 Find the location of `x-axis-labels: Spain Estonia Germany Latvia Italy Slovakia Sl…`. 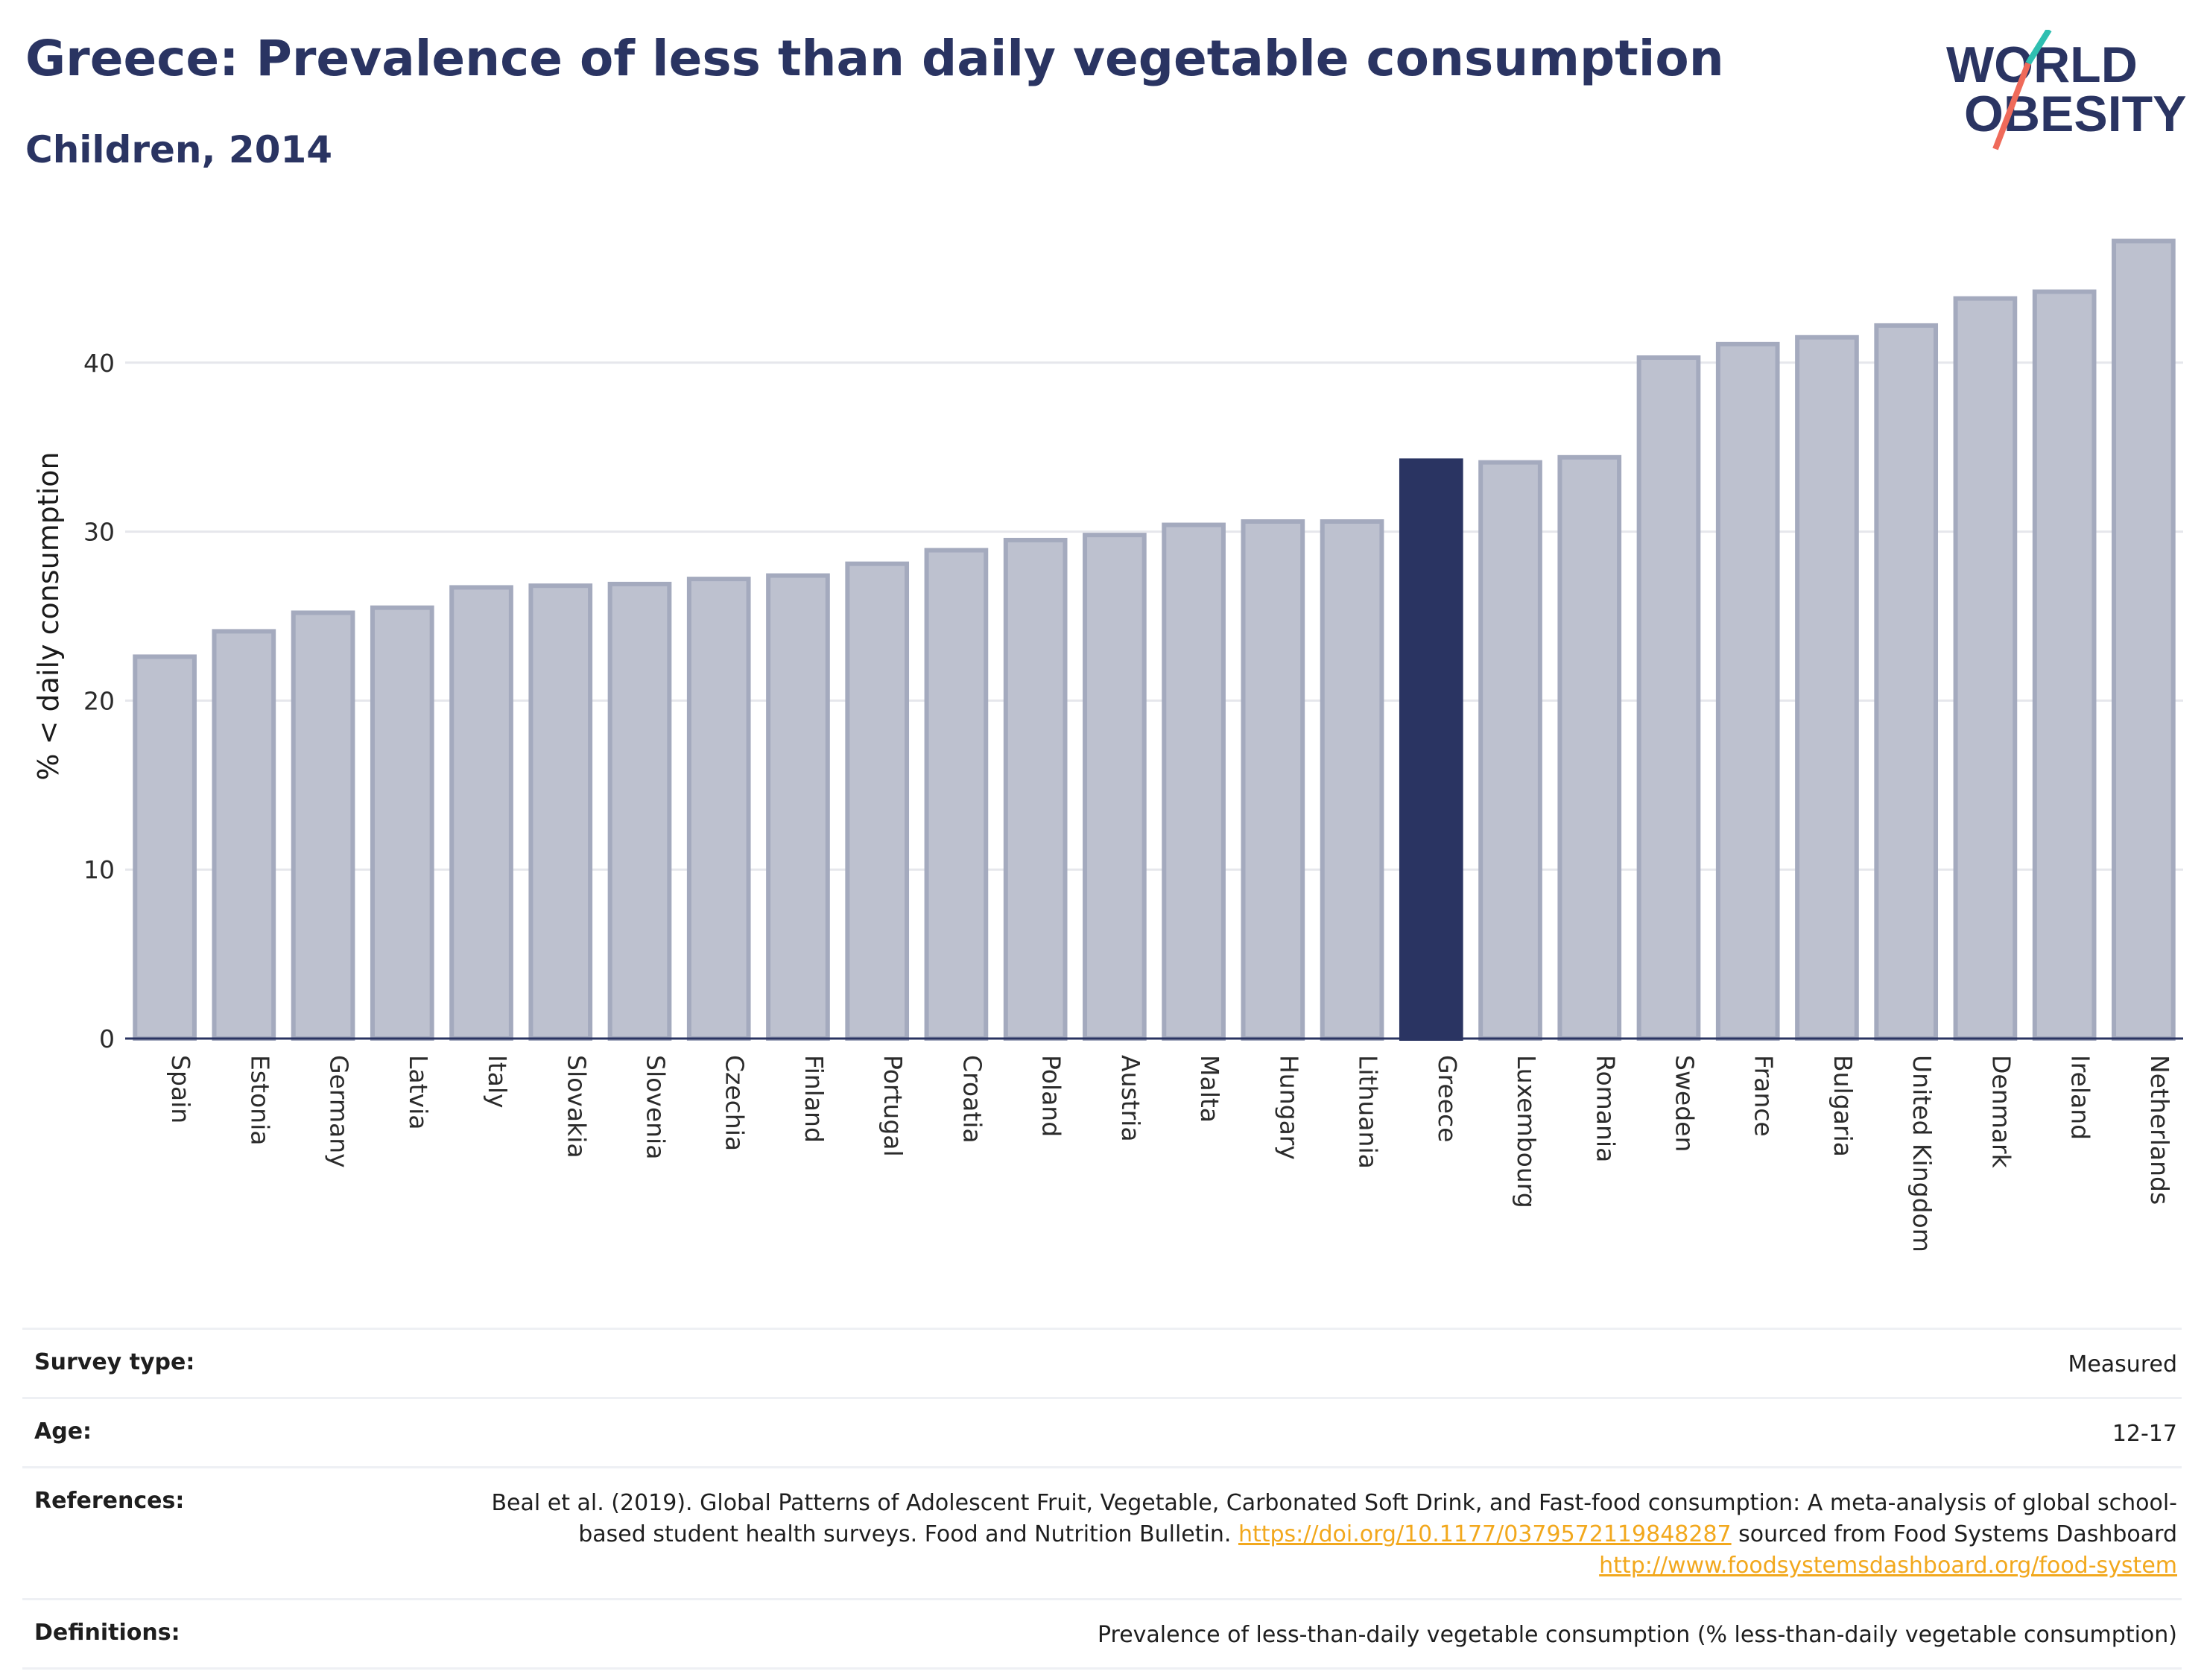

x-axis-labels: Spain Estonia Germany Latvia Italy Slovakia Sl… is located at coordinates (1170, 1153).